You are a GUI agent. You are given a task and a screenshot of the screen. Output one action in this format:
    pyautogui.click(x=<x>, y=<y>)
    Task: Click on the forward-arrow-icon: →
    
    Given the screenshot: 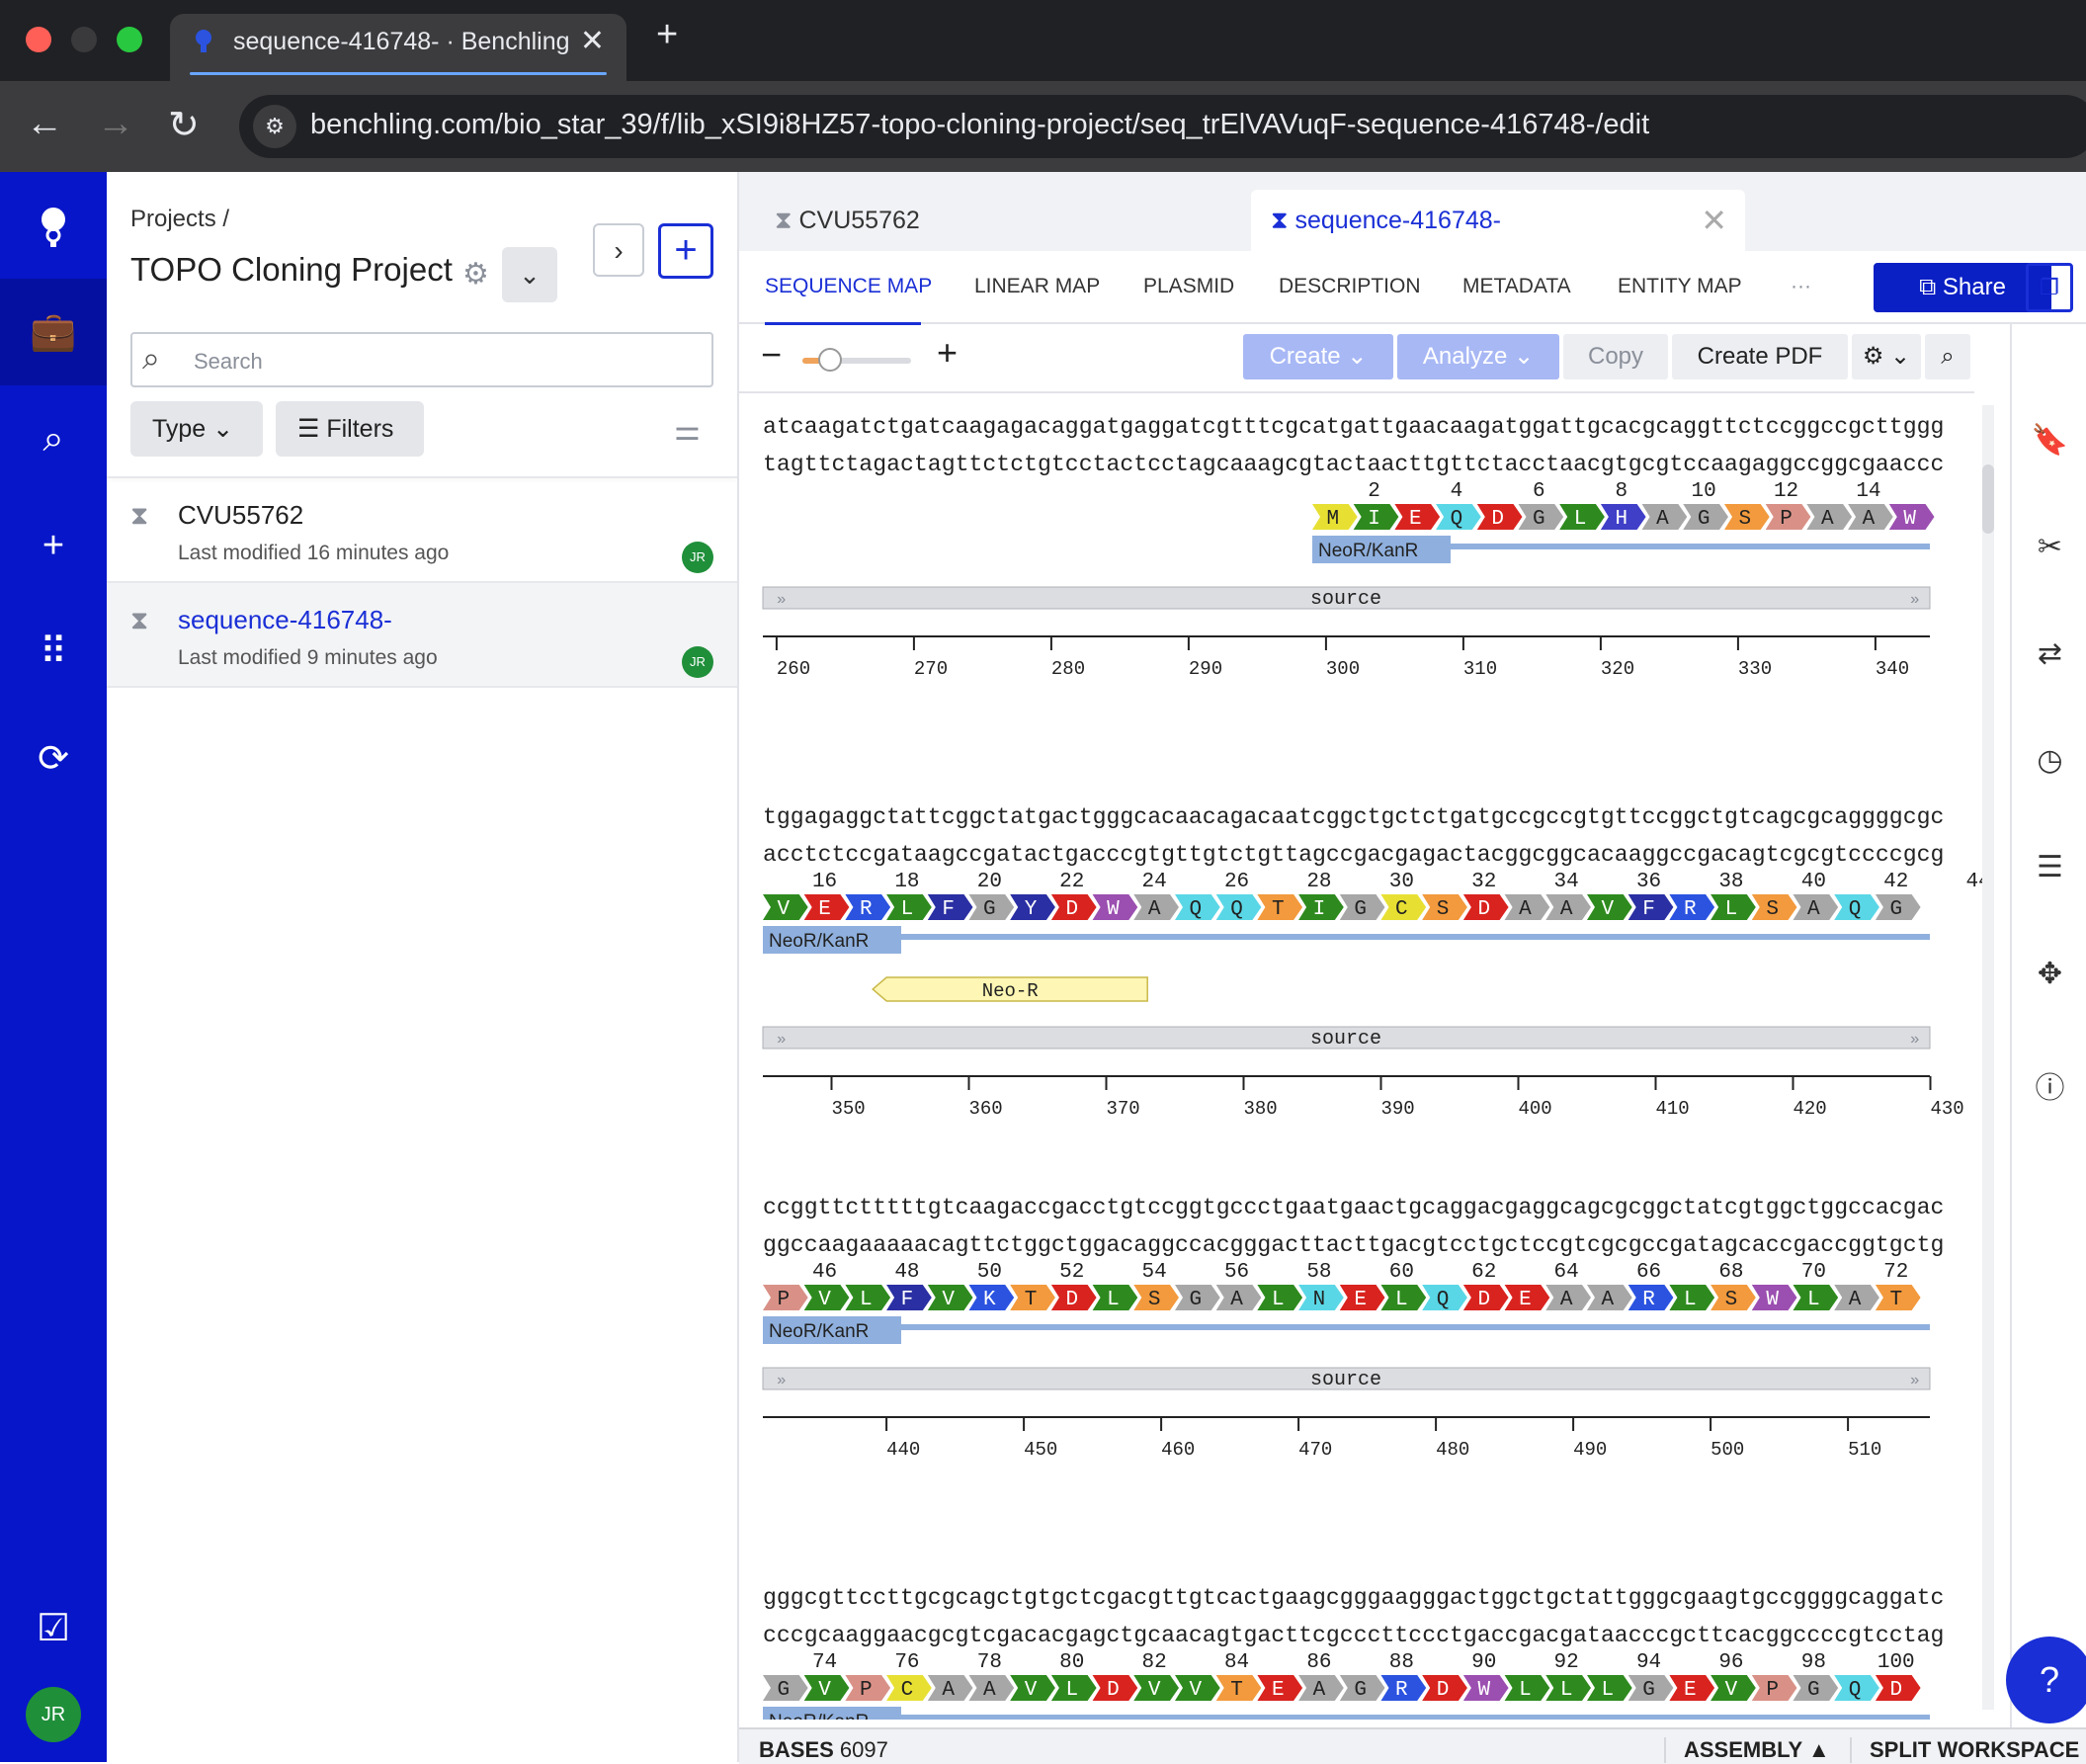 What is the action you would take?
    pyautogui.click(x=115, y=123)
    